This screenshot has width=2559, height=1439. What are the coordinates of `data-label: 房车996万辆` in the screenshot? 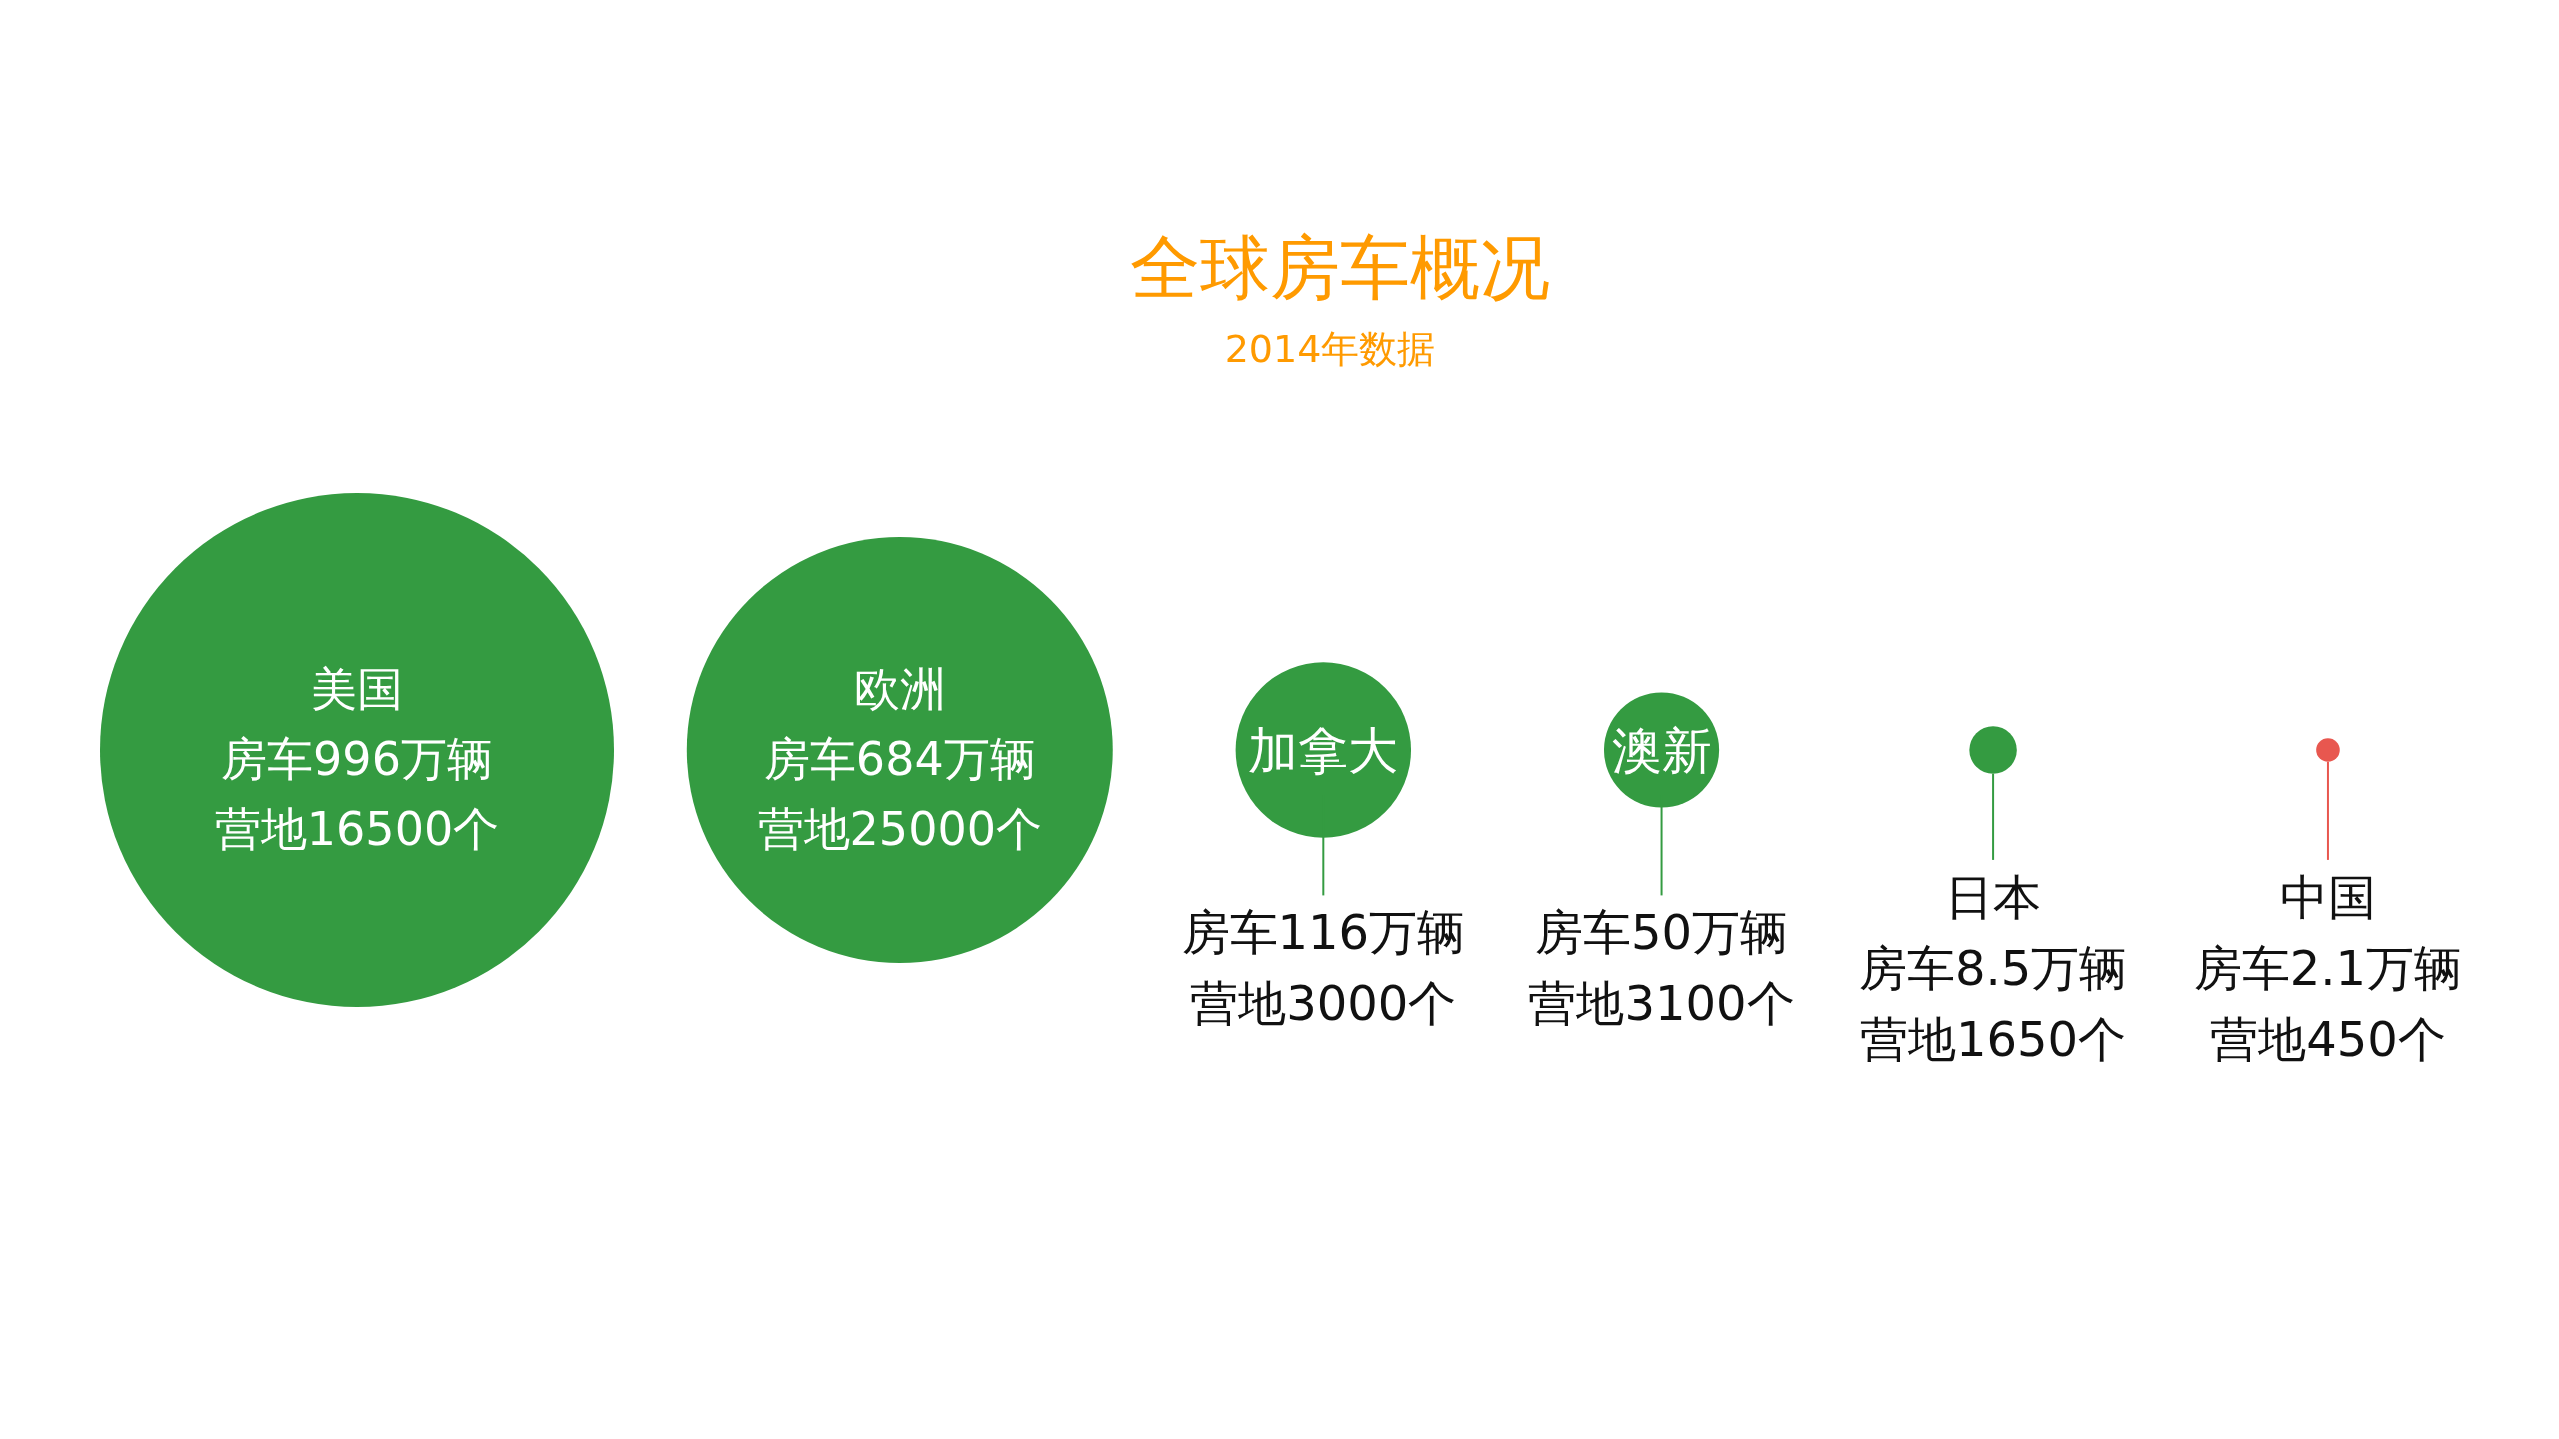 It's located at (357, 759).